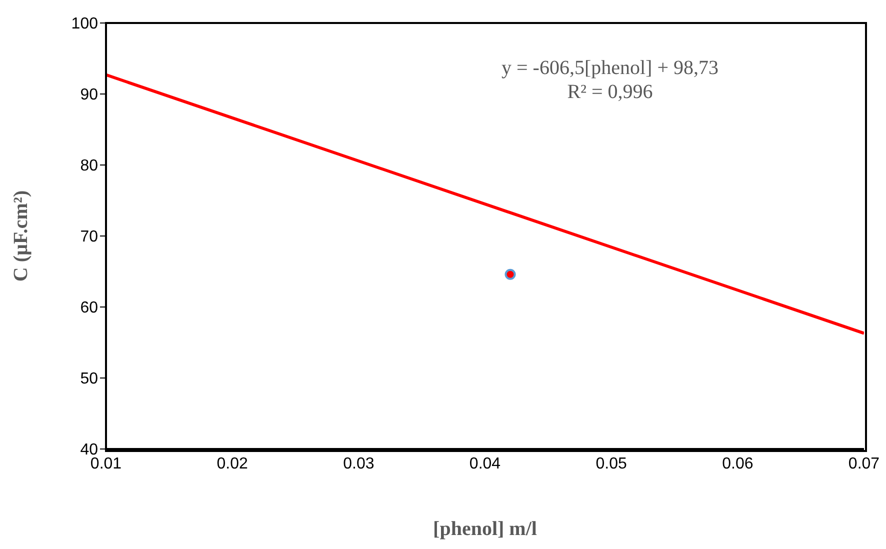  What do you see at coordinates (21, 236) in the screenshot?
I see `y-axis-title: C (µF.cm²)` at bounding box center [21, 236].